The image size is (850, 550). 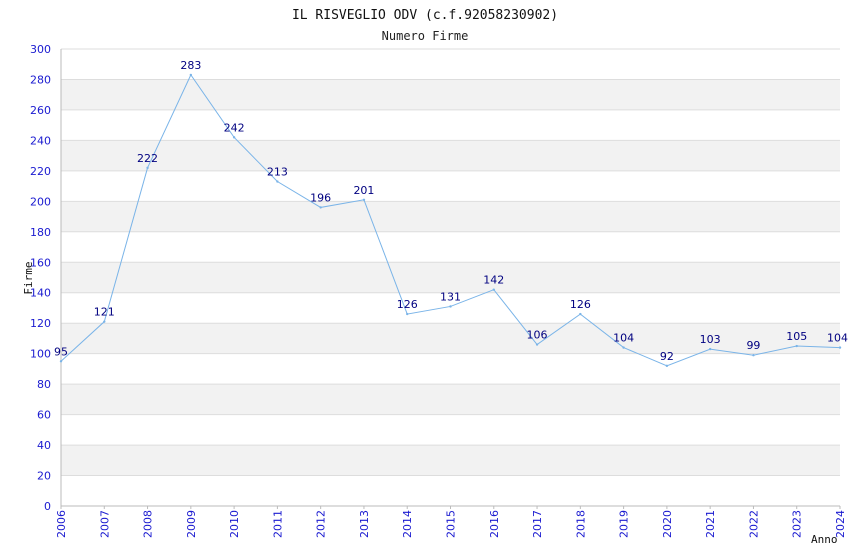 What do you see at coordinates (40, 110) in the screenshot?
I see `y-tick-label: 260` at bounding box center [40, 110].